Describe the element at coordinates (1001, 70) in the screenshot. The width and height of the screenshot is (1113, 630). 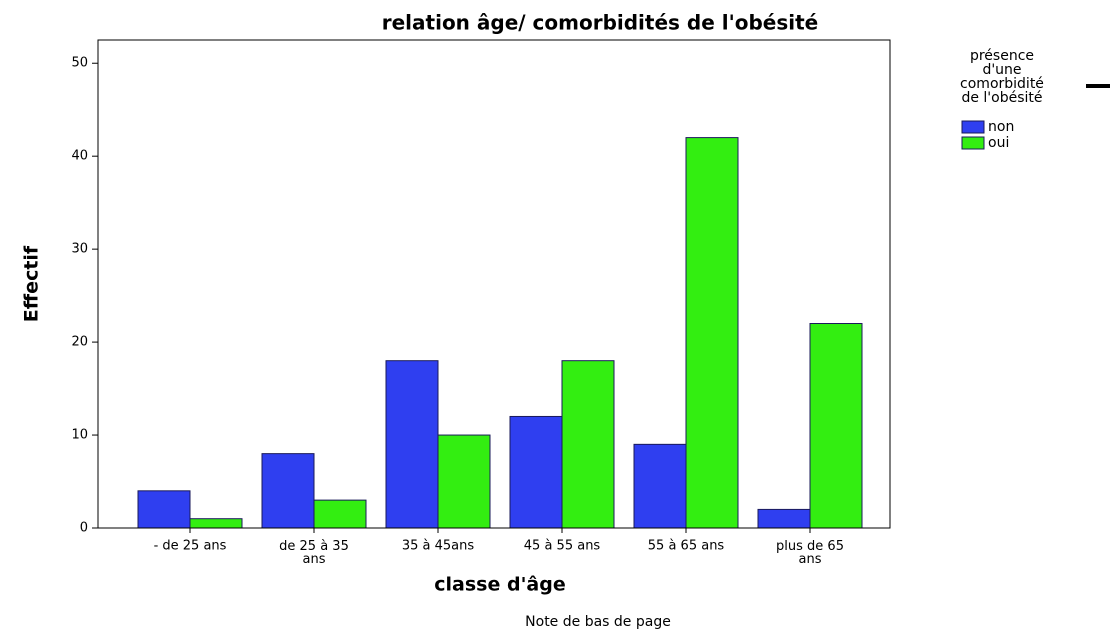
I see `legend-title: d'une` at that location.